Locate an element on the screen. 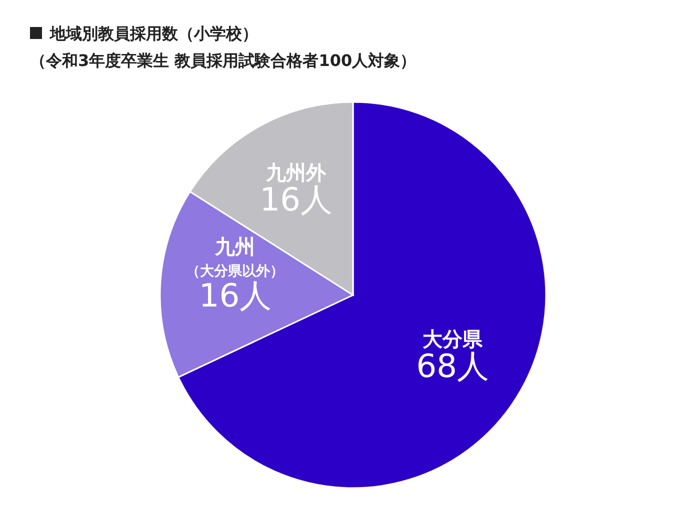 The image size is (690, 516). chart-title: 地域別教員採用数（小学校） is located at coordinates (154, 33).